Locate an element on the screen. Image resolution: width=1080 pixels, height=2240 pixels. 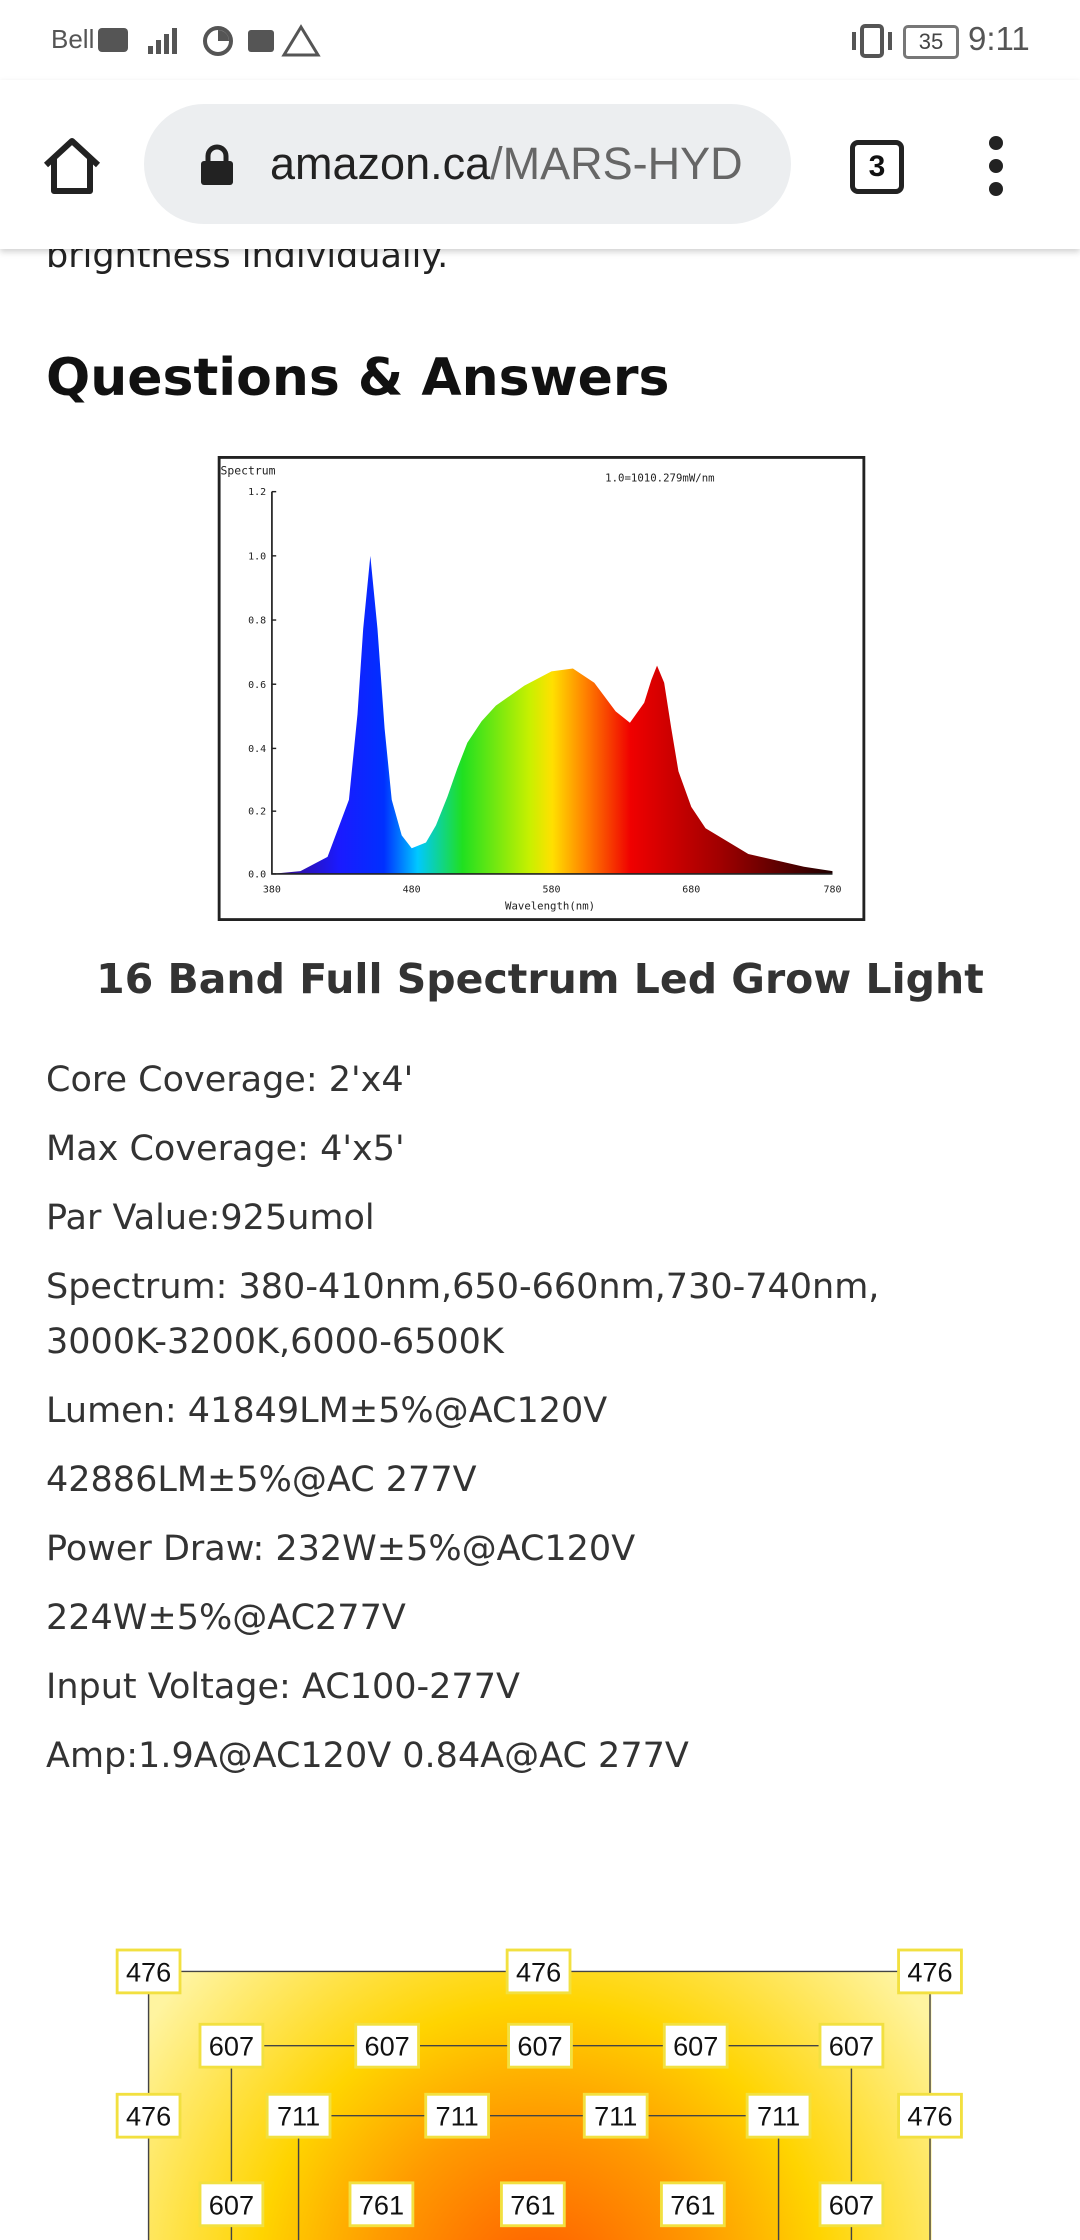
y-tick-label: 0.4 is located at coordinates (257, 749).